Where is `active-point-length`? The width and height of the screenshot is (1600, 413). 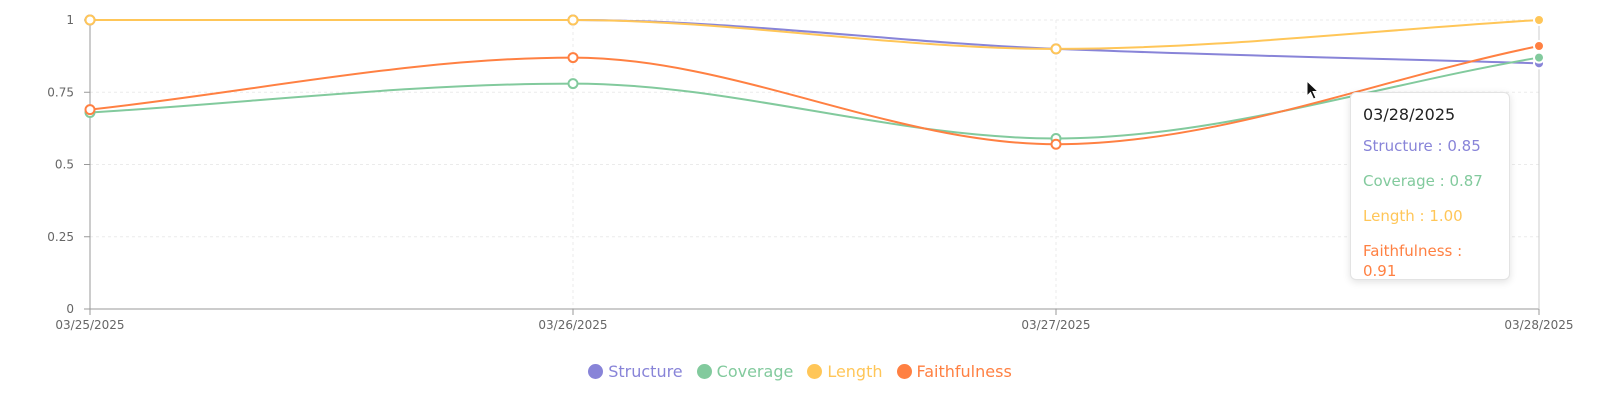 active-point-length is located at coordinates (1539, 20).